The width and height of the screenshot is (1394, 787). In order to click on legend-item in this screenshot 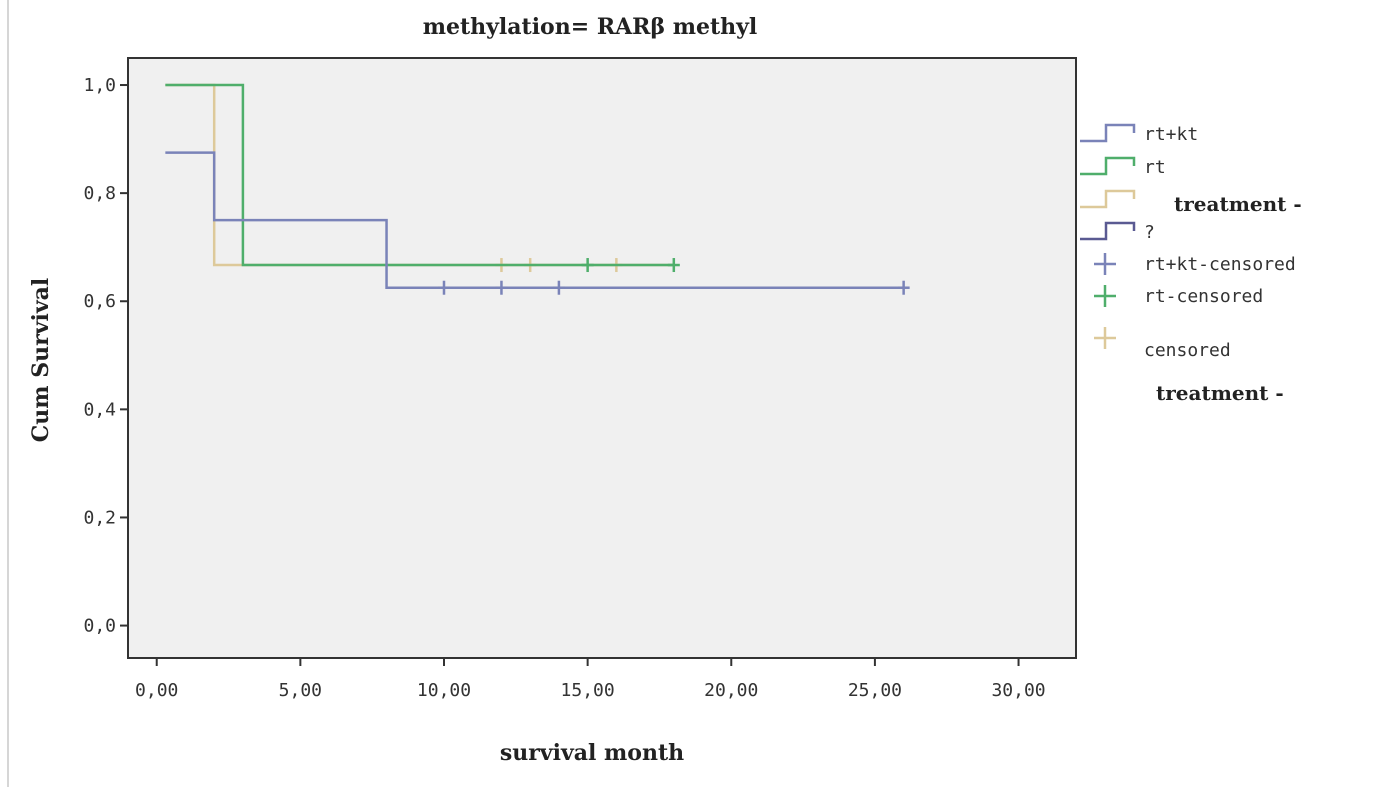, I will do `click(1108, 199)`.